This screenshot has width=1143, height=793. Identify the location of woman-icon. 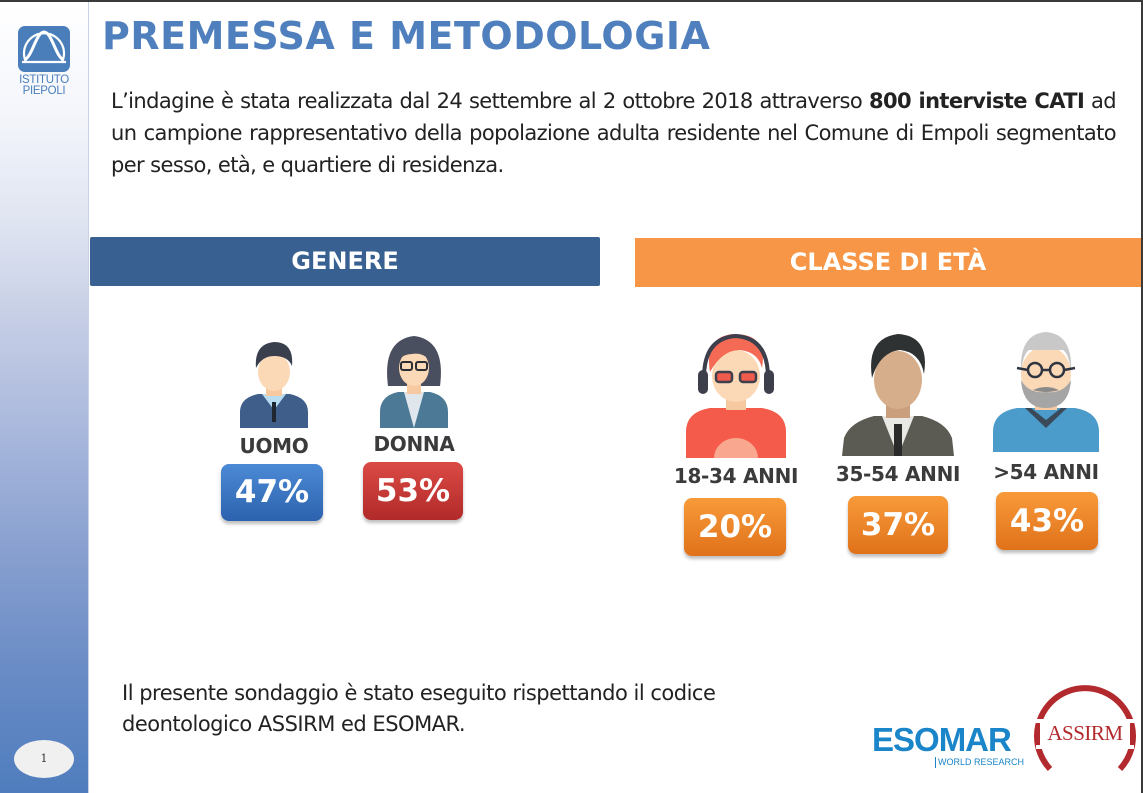
(414, 382).